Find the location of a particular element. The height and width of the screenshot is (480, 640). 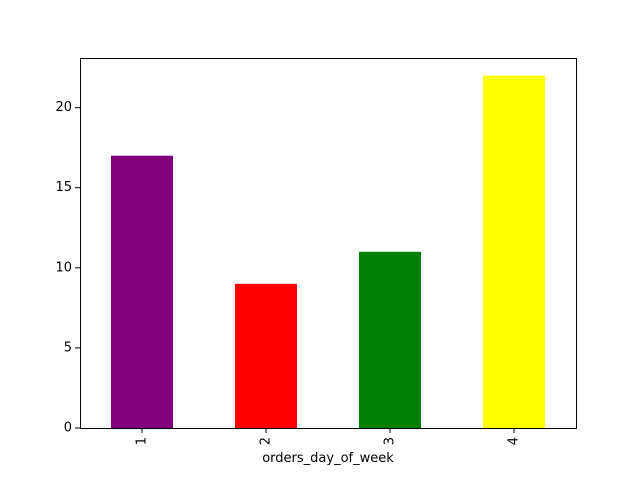

x-axis-ticks: 1 2 3 4 is located at coordinates (328, 436).